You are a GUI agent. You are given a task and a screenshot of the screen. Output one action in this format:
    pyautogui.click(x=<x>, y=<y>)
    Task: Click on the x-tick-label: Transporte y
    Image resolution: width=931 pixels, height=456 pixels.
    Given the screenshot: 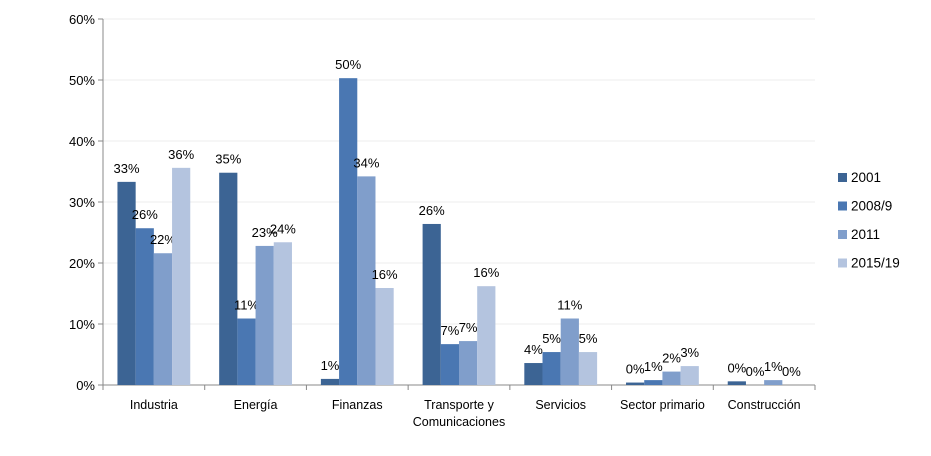 What is the action you would take?
    pyautogui.click(x=459, y=405)
    